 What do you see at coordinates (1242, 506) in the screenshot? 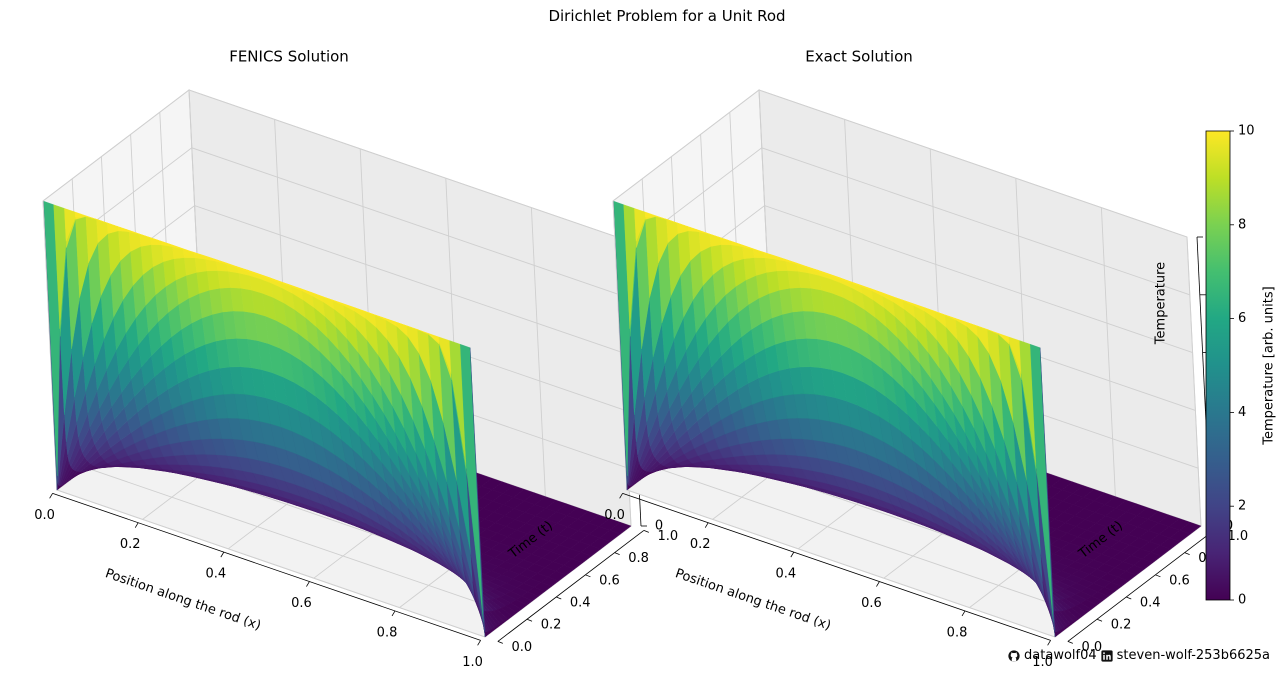
I see `colorbar-tick-label: 2` at bounding box center [1242, 506].